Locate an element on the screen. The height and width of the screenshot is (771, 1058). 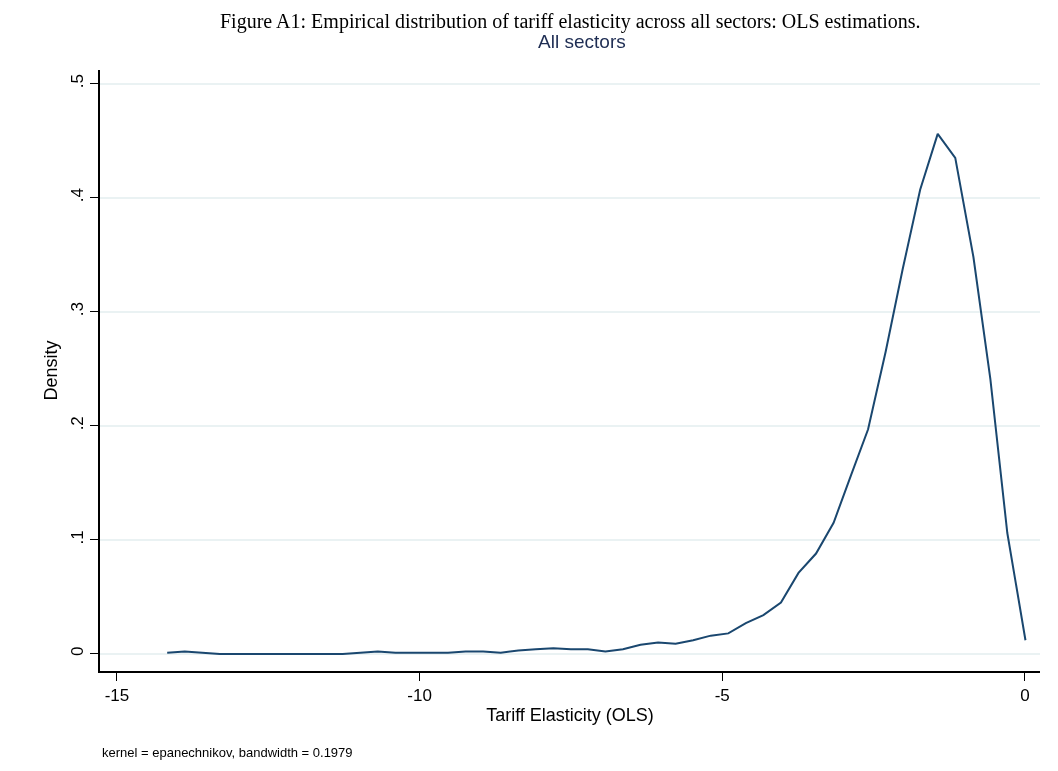
x-tick-label: -15 is located at coordinates (117, 696).